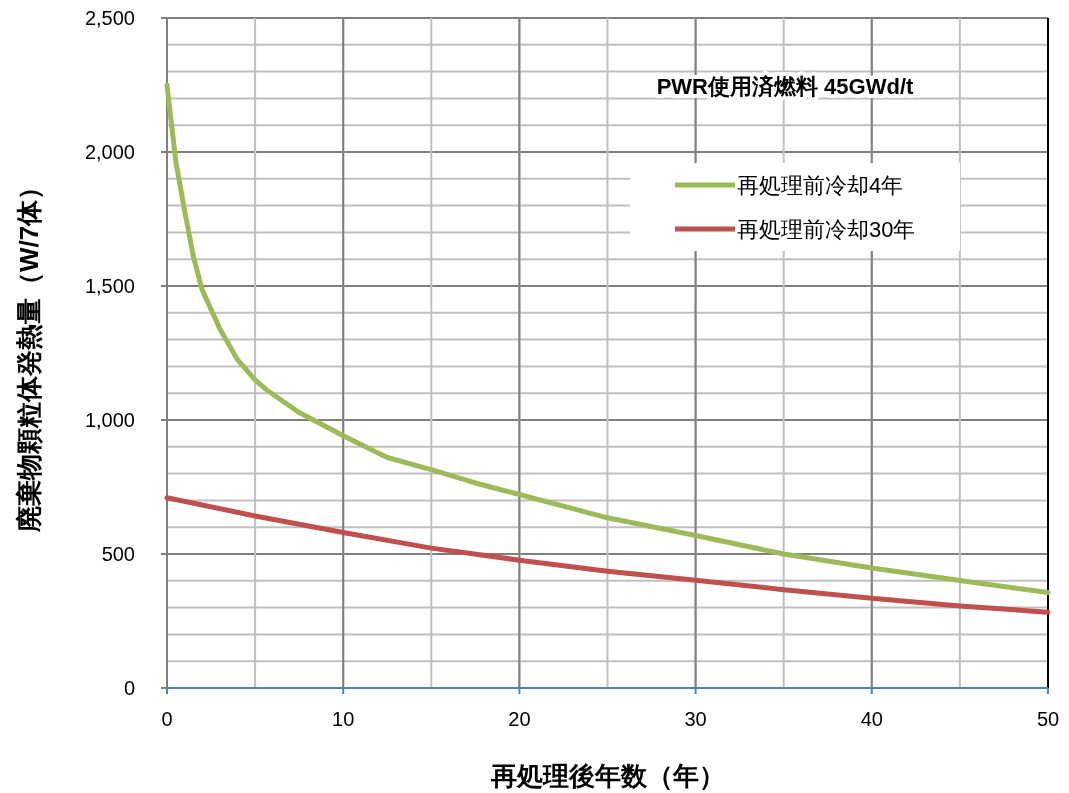  I want to click on legend-label: 再処理前冷却4年, so click(820, 185).